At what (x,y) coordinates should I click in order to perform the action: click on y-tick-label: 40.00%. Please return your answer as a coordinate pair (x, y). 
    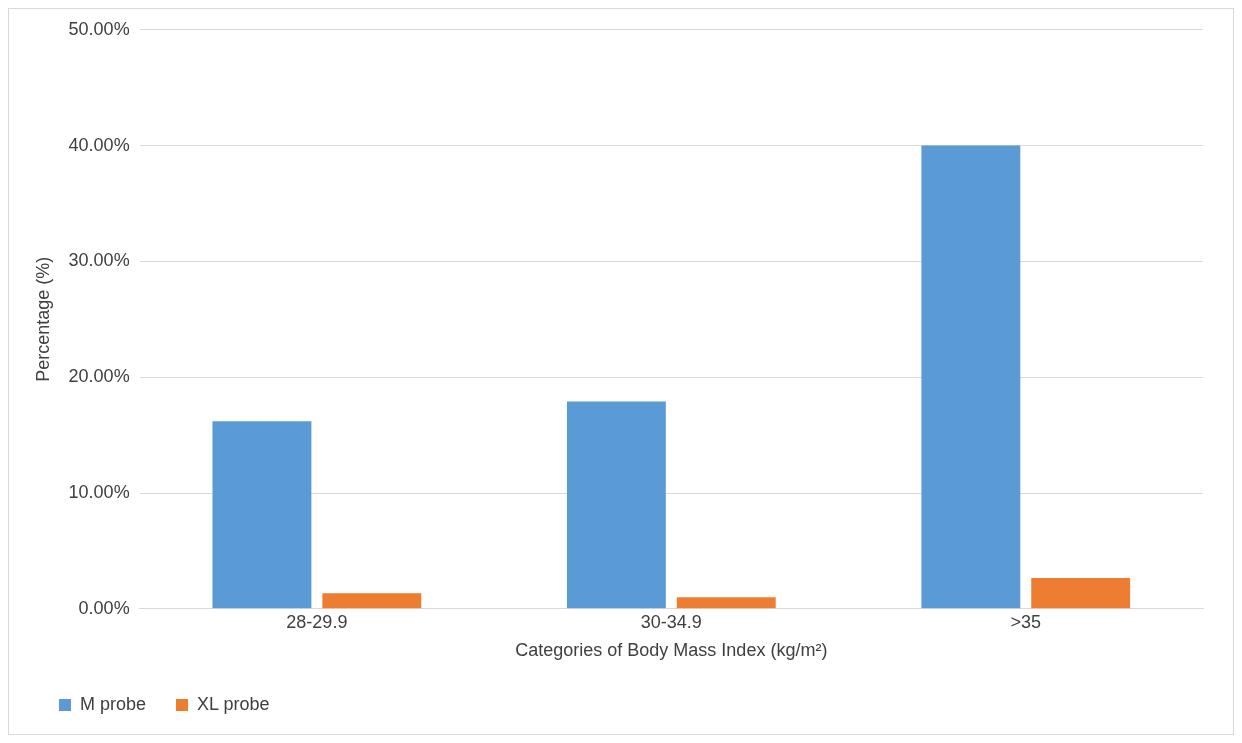
    Looking at the image, I should click on (99, 144).